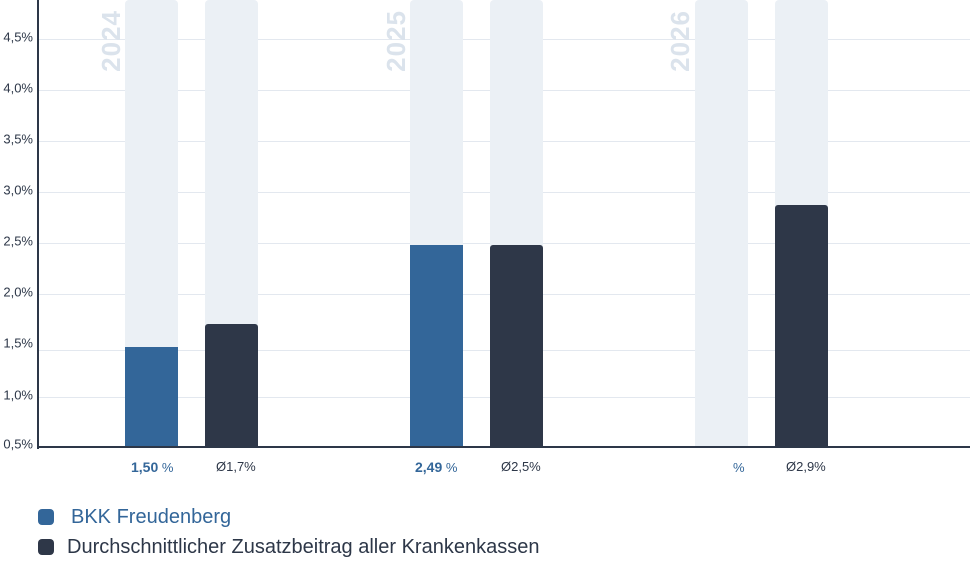  I want to click on value: 1,50, so click(145, 467).